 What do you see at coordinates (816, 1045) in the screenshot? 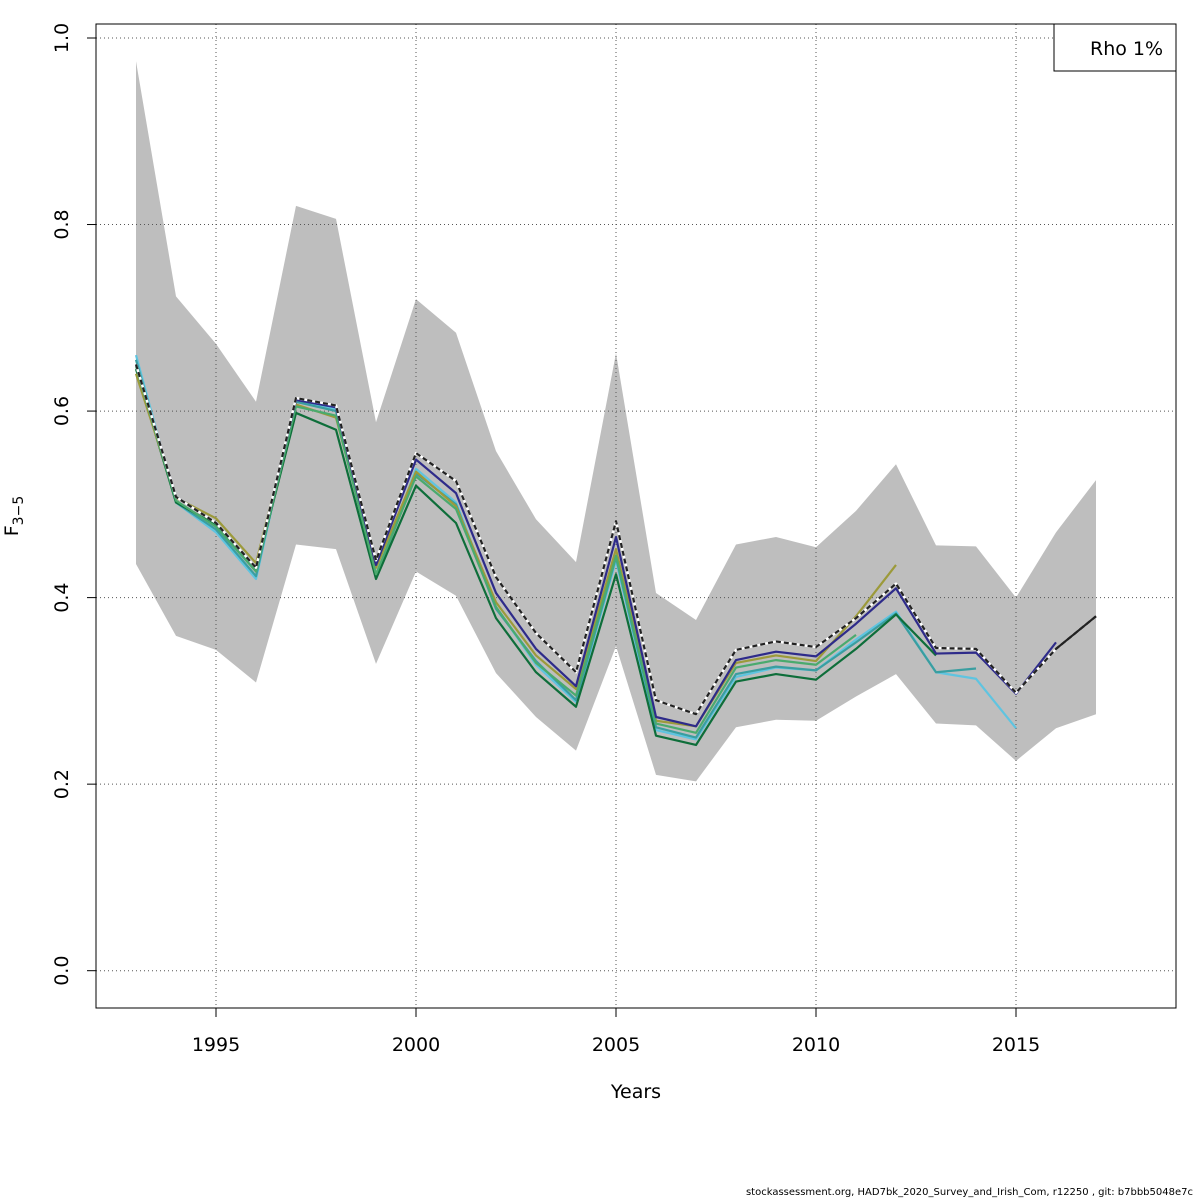
I see `x-tick-label: 2010` at bounding box center [816, 1045].